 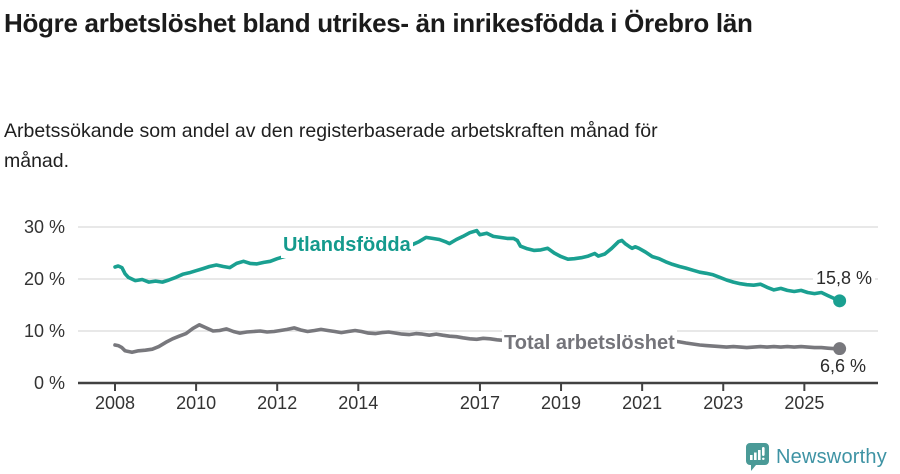 I want to click on x-tick-label: 2021, so click(x=642, y=403).